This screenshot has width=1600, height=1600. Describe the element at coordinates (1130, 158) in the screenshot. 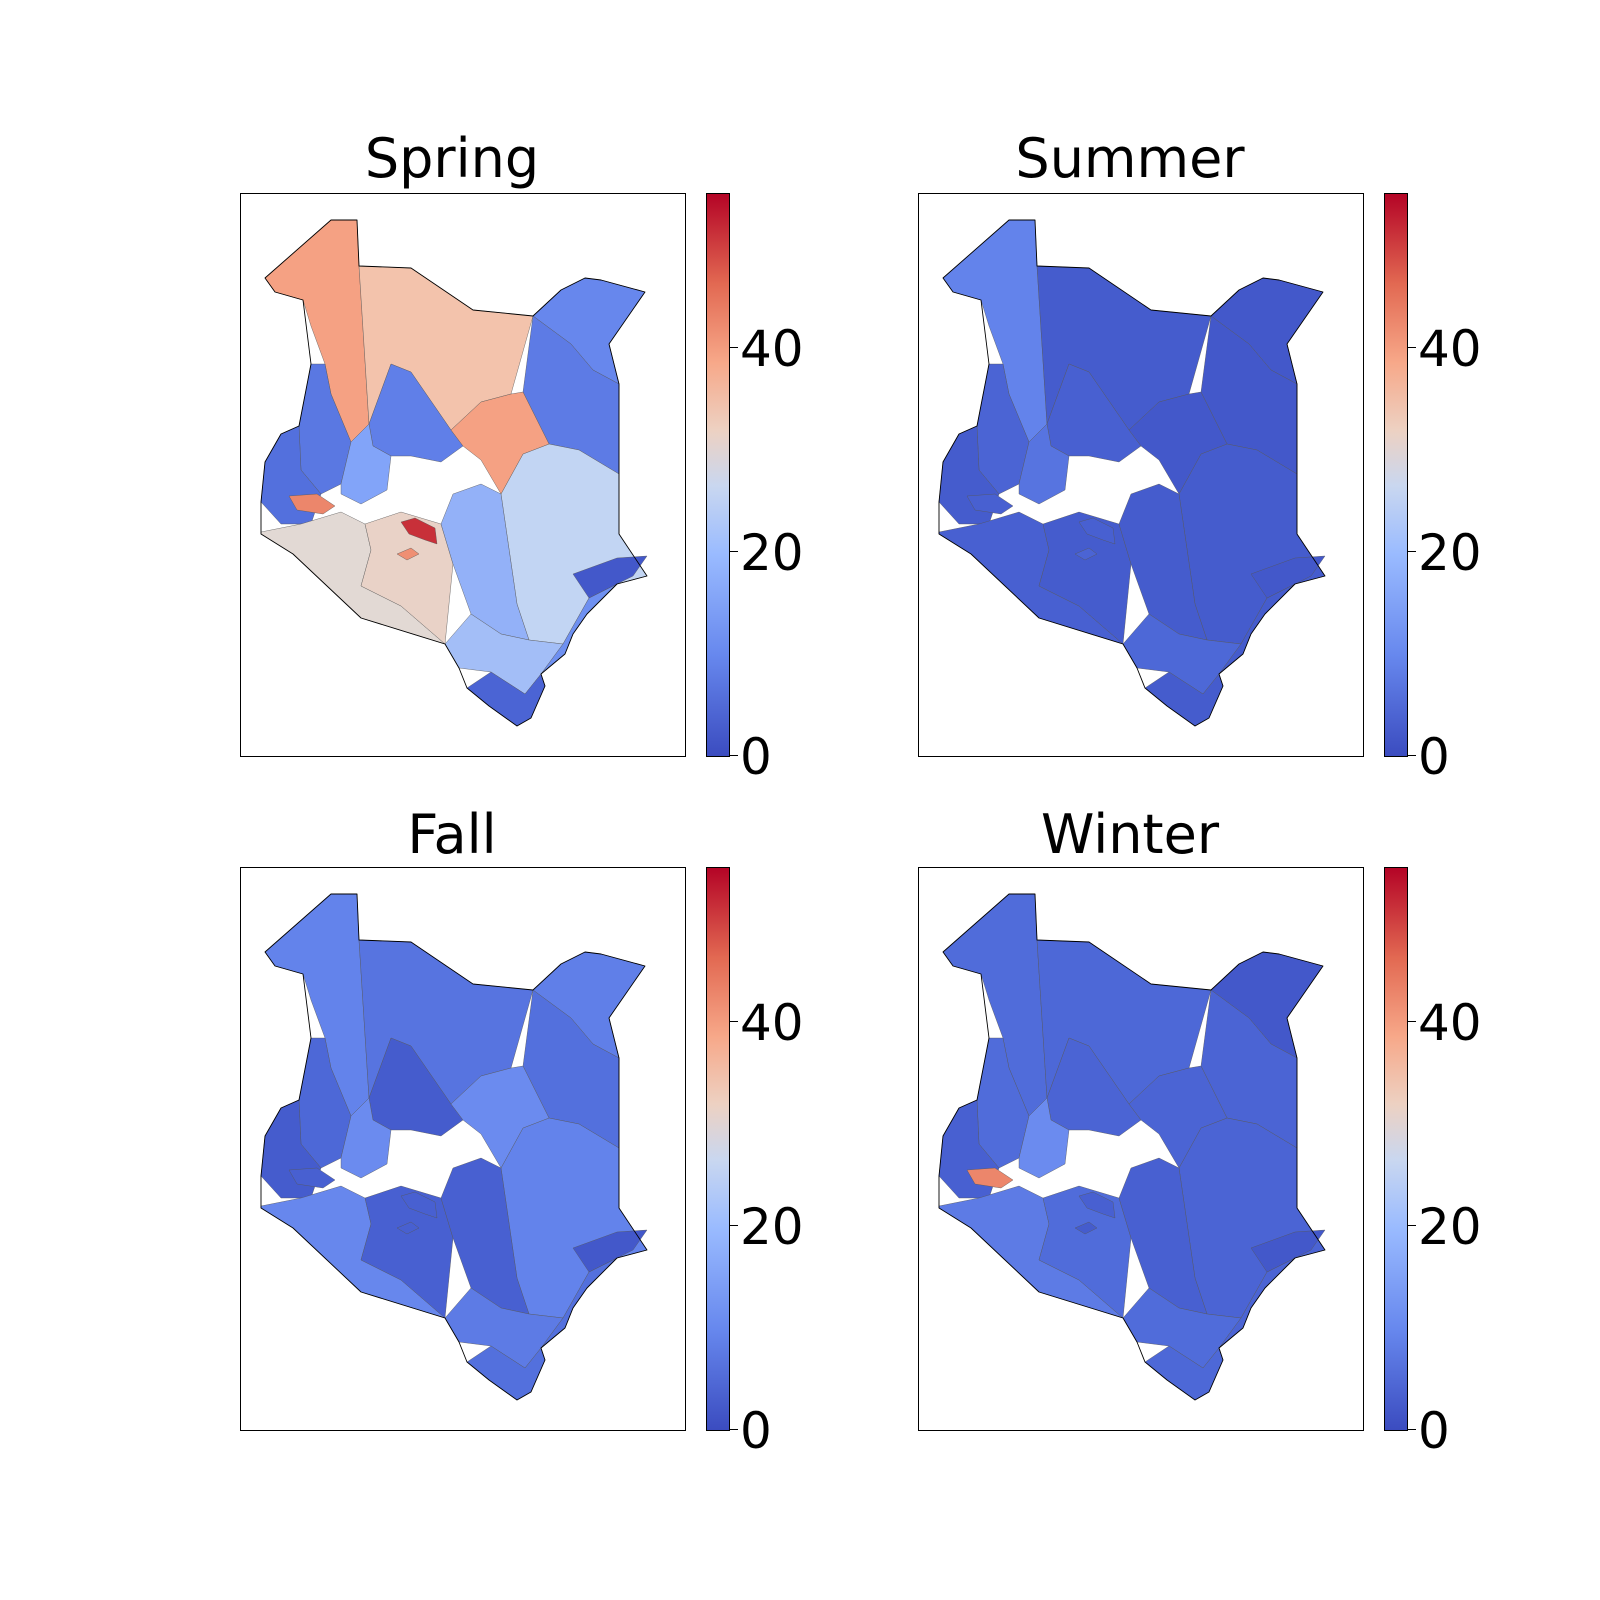

I see `panel-title: Summer` at that location.